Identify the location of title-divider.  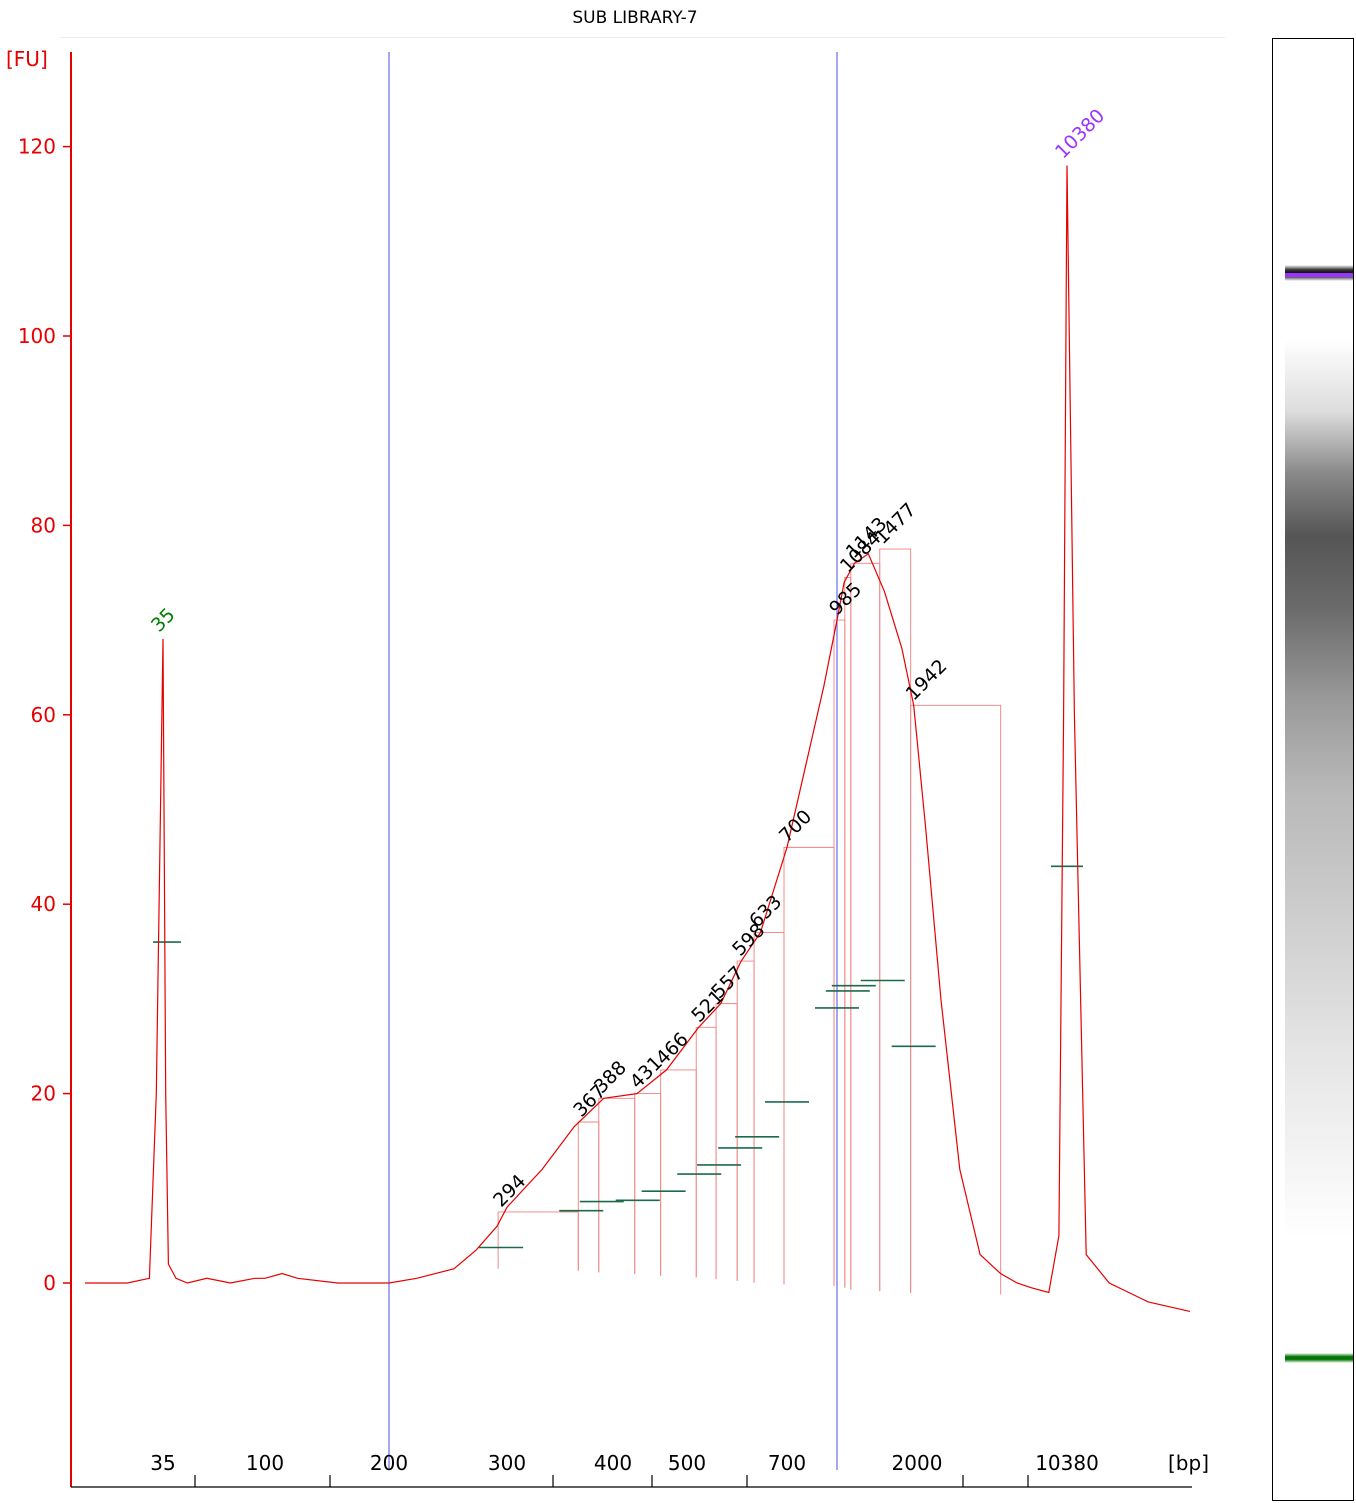
(642, 37).